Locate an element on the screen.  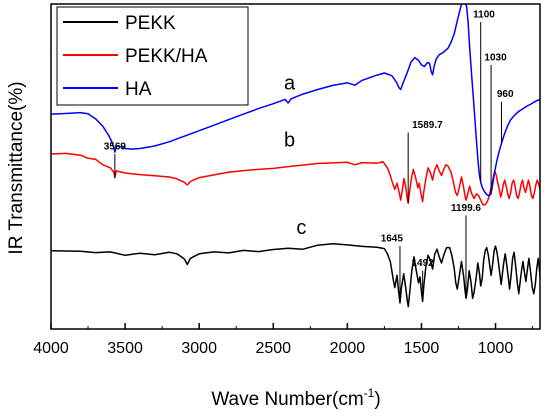
series-line-pekk-ha is located at coordinates (295, 179).